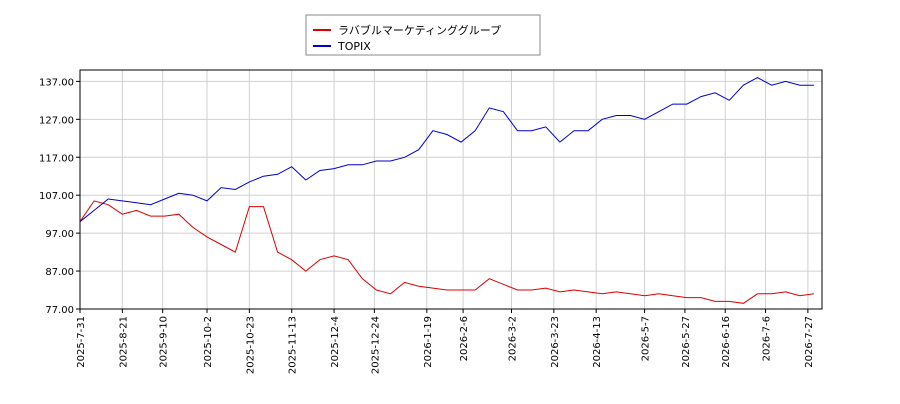  I want to click on y-tick-label: 127.00, so click(56, 120).